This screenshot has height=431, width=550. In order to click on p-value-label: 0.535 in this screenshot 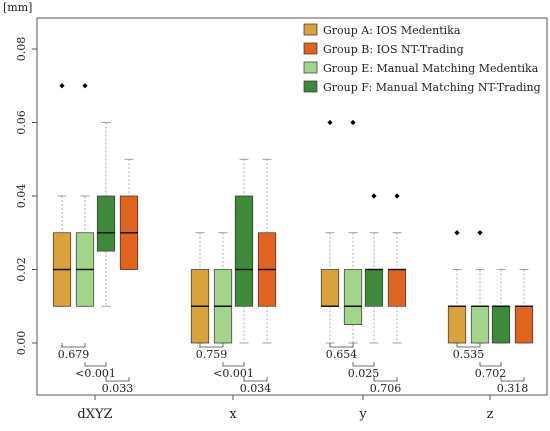, I will do `click(469, 354)`.